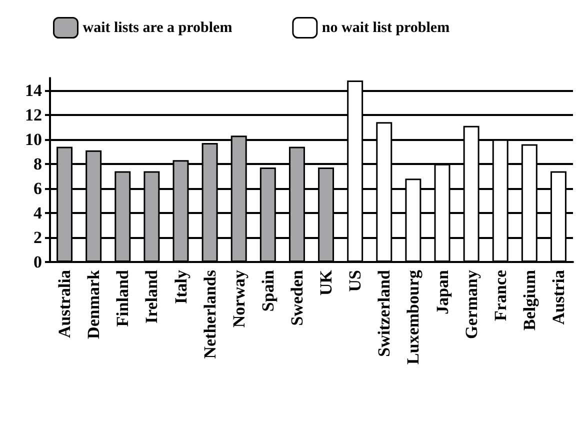  What do you see at coordinates (268, 290) in the screenshot?
I see `x-tick-label: Spain` at bounding box center [268, 290].